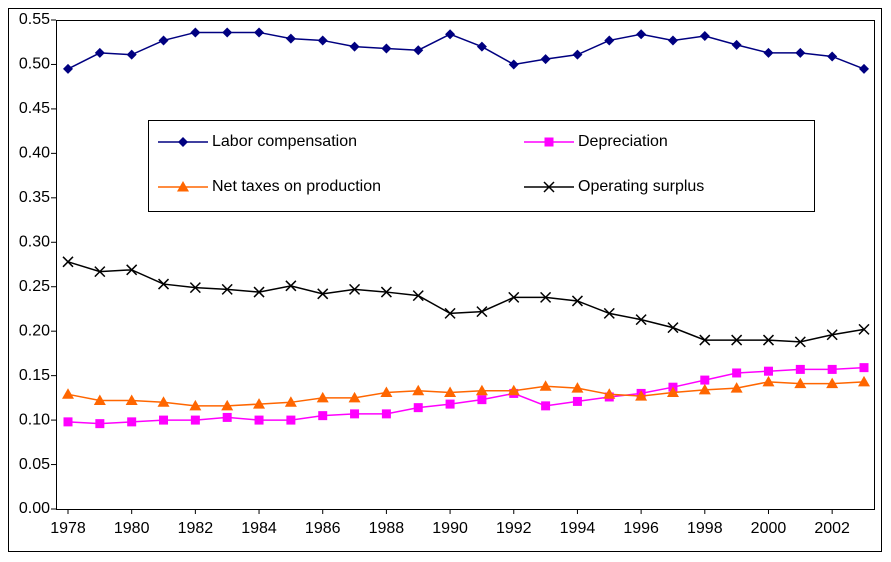 The height and width of the screenshot is (562, 891). Describe the element at coordinates (466, 302) in the screenshot. I see `series-line` at that location.